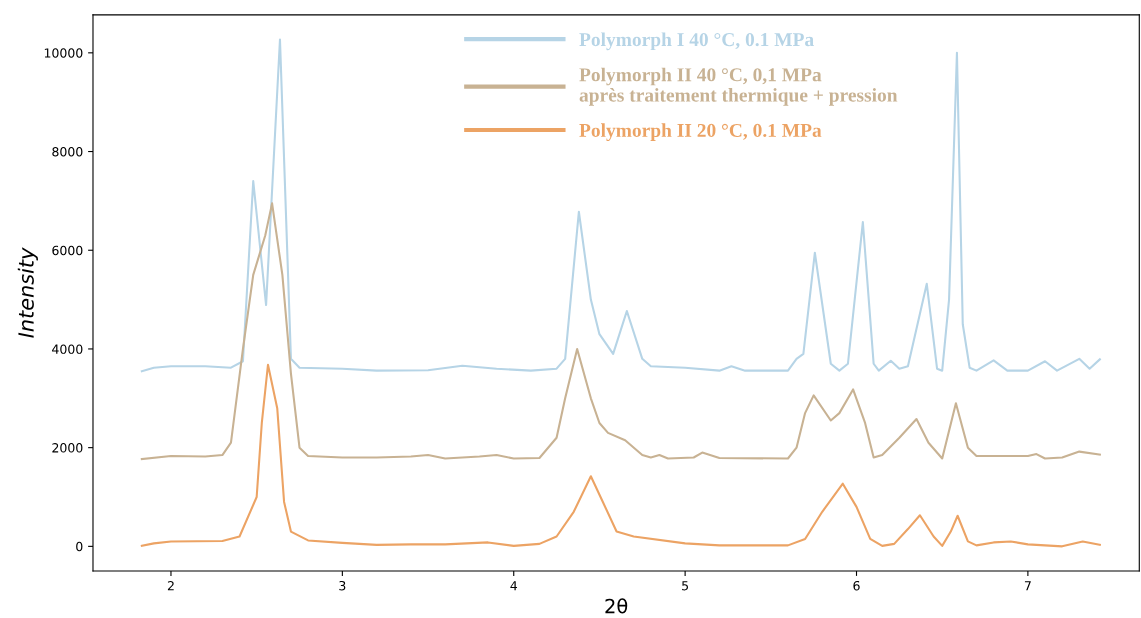 The width and height of the screenshot is (1141, 618). I want to click on x-tick-label: 3, so click(342, 585).